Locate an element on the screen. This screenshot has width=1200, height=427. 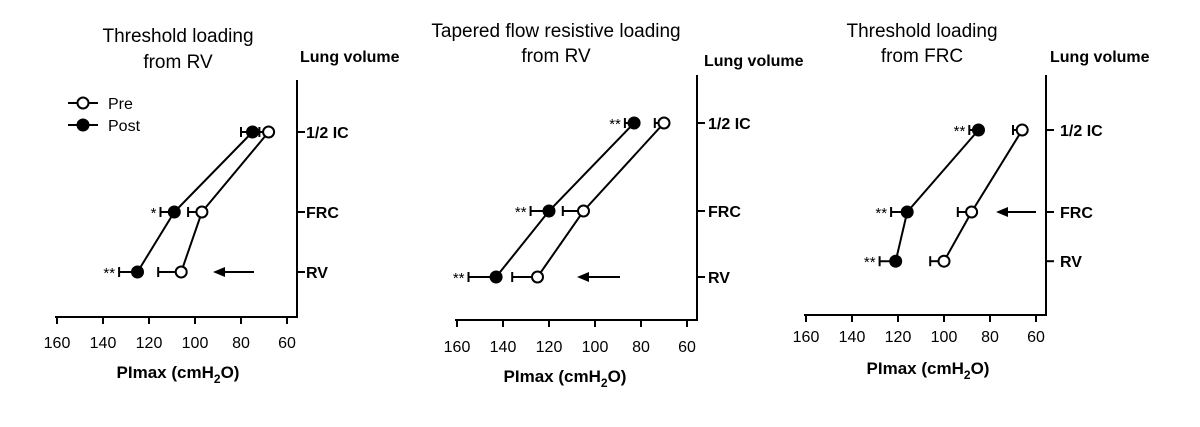
legend-post-marker is located at coordinates (83, 125).